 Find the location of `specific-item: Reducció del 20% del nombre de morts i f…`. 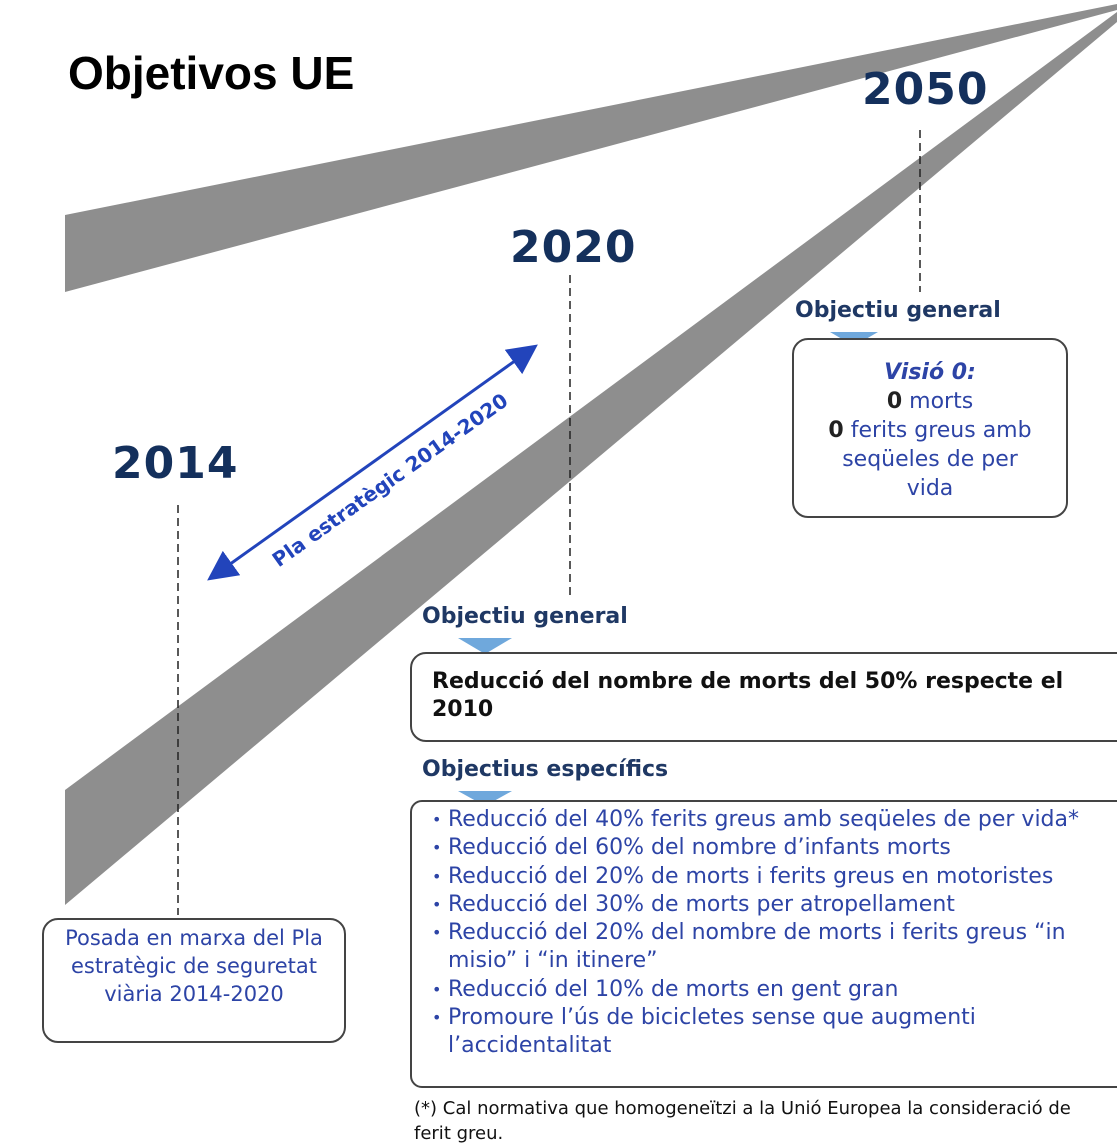

specific-item: Reducció del 20% del nombre de morts i f… is located at coordinates (772, 947).